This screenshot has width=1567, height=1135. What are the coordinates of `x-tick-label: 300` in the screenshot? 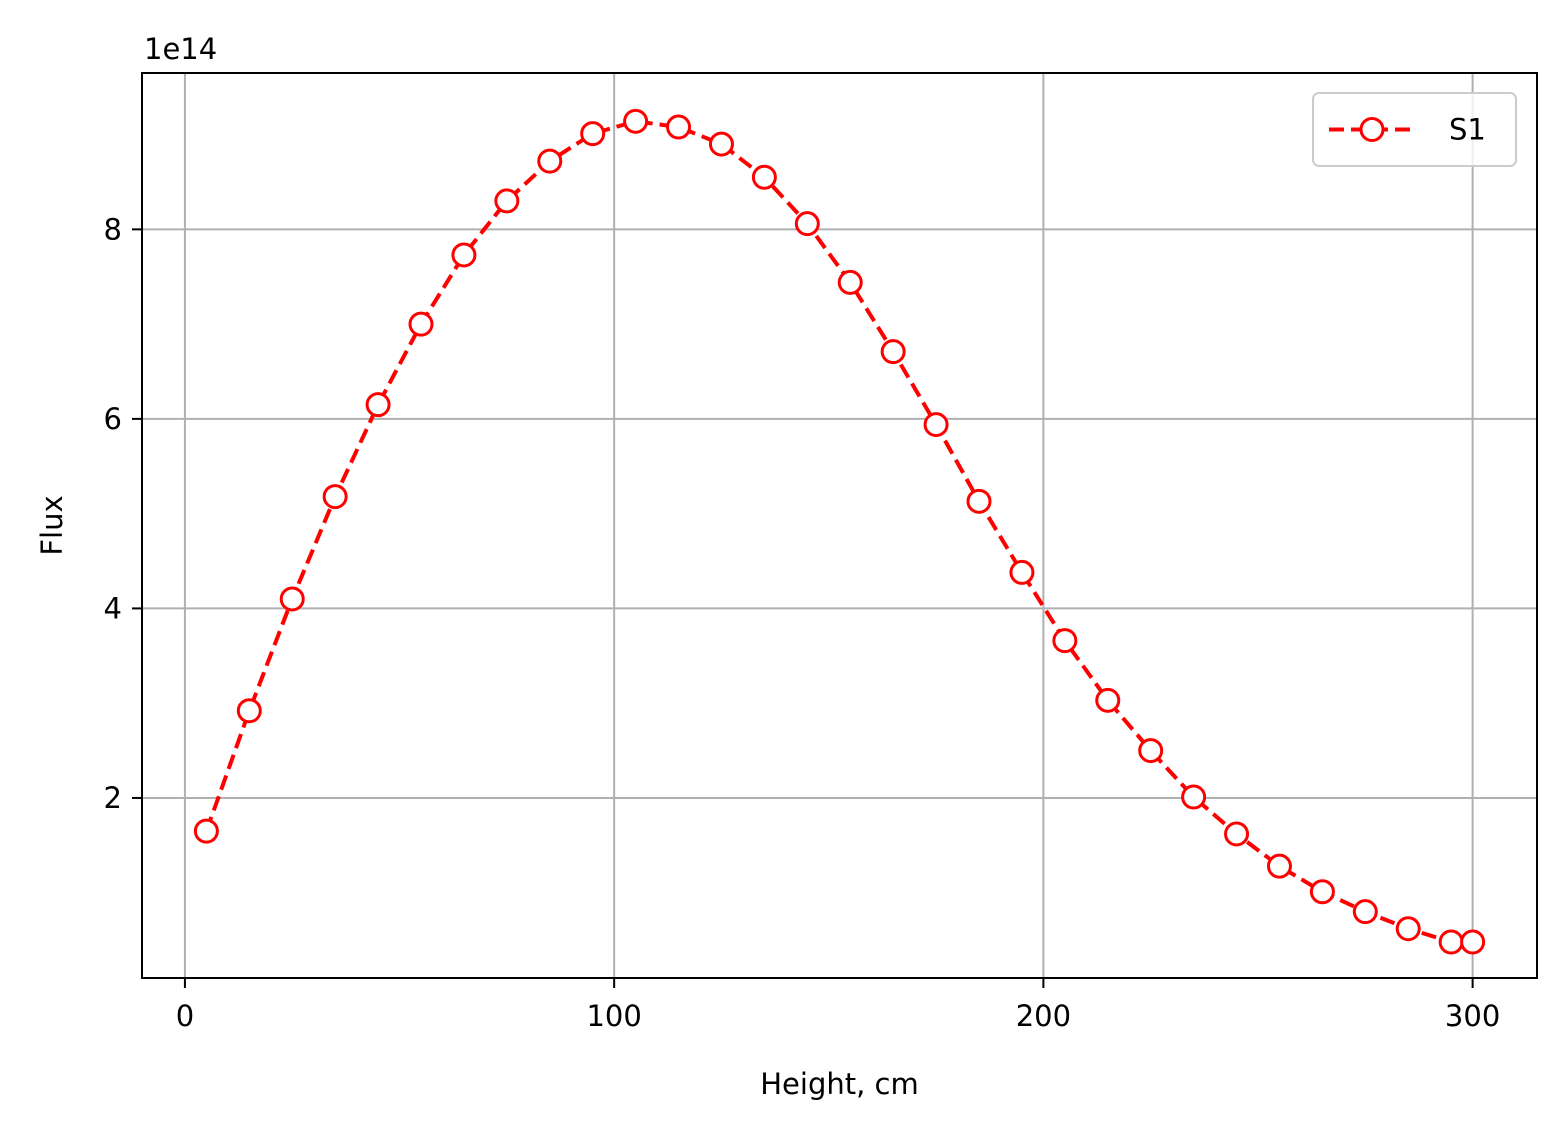 It's located at (1472, 1016).